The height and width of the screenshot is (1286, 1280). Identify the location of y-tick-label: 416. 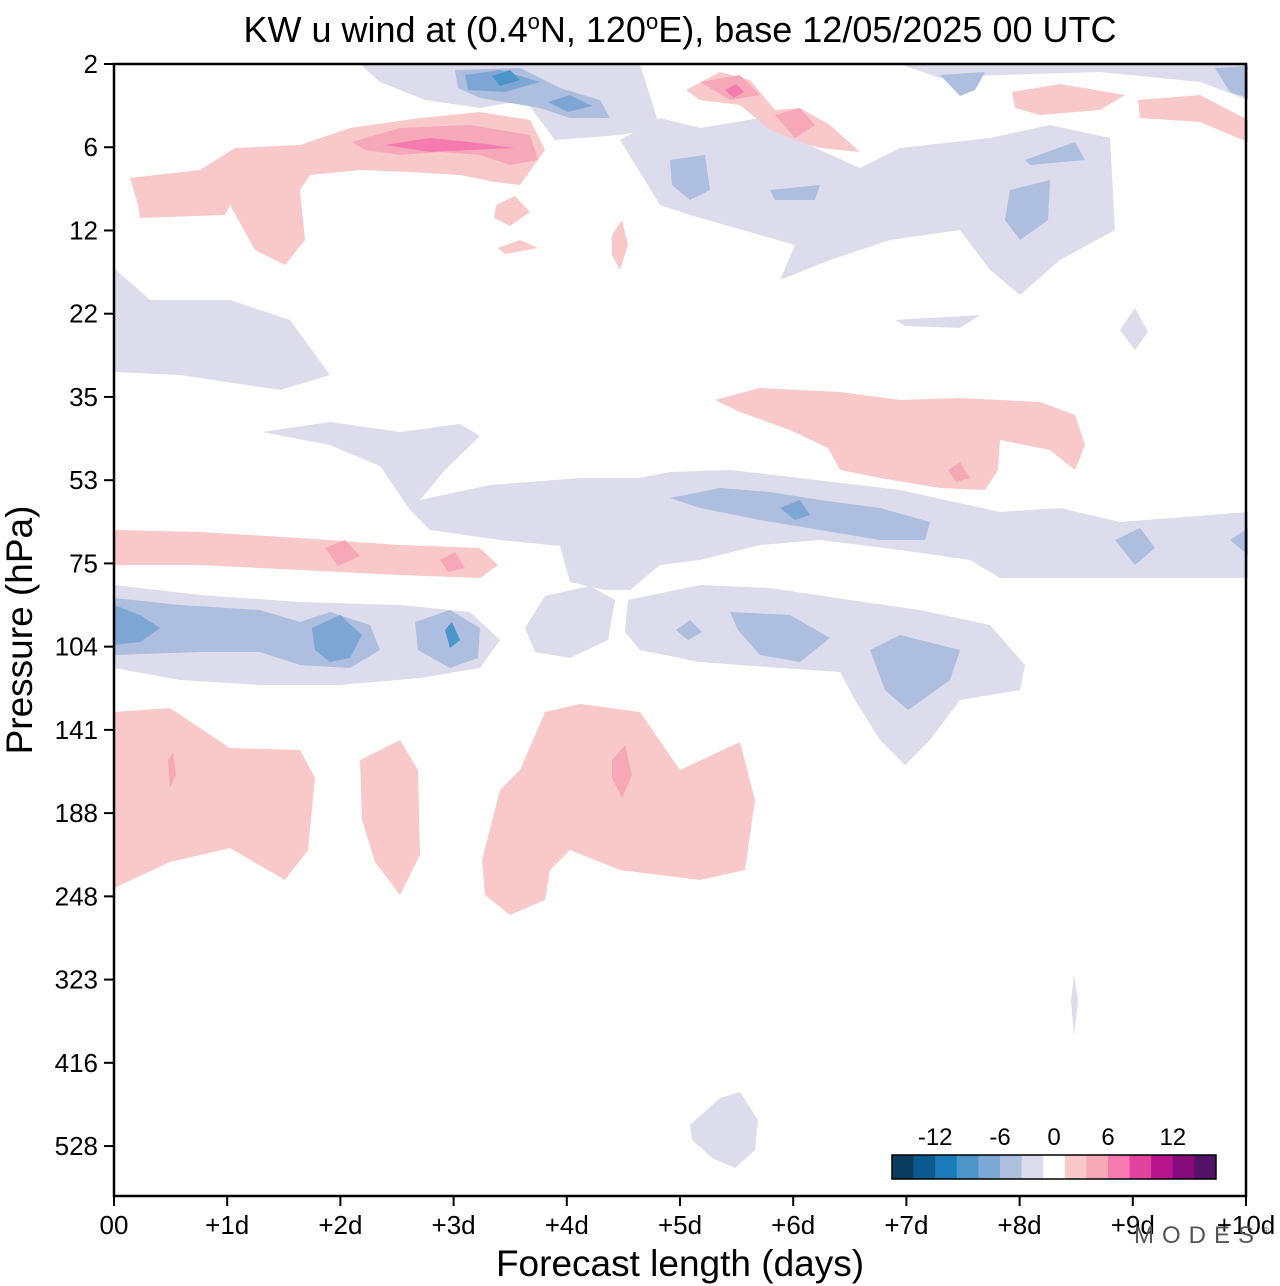
(76, 1063).